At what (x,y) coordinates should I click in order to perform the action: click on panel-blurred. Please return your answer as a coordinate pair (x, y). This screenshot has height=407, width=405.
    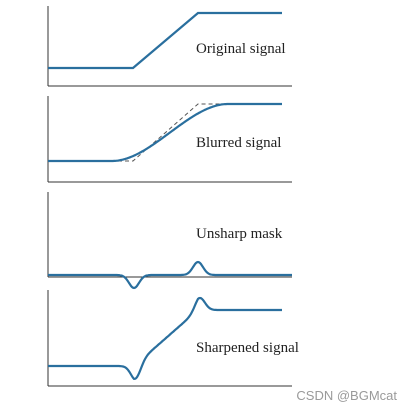
    Looking at the image, I should click on (169, 139).